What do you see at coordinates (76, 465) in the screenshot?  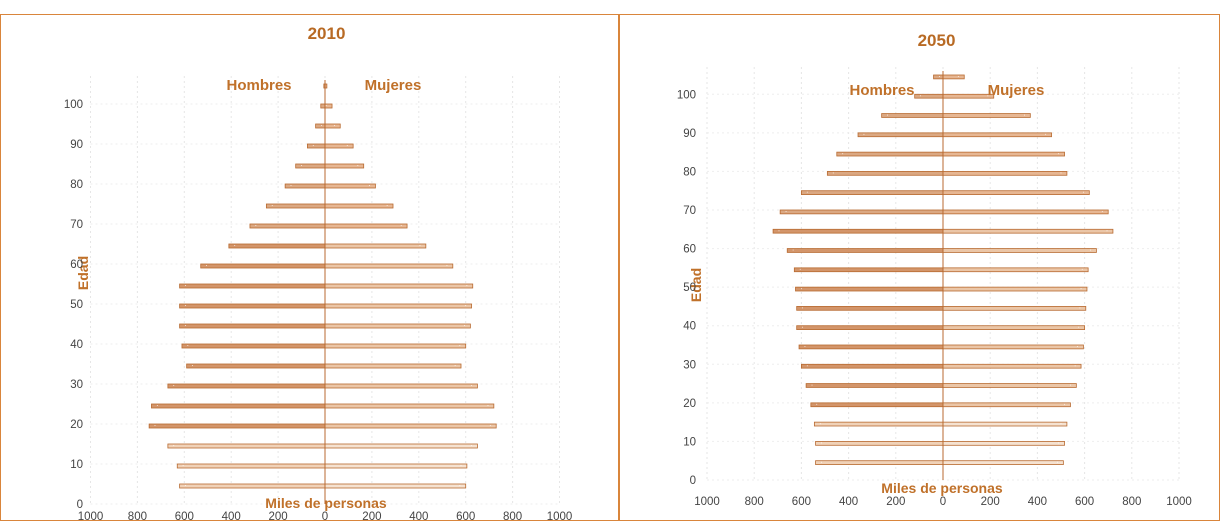 I see `y-tick-label: 10` at bounding box center [76, 465].